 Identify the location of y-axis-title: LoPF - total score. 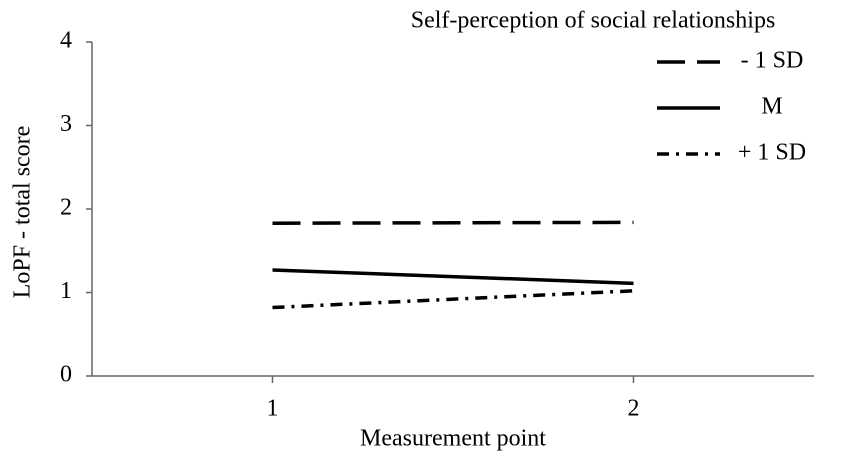
(23, 212).